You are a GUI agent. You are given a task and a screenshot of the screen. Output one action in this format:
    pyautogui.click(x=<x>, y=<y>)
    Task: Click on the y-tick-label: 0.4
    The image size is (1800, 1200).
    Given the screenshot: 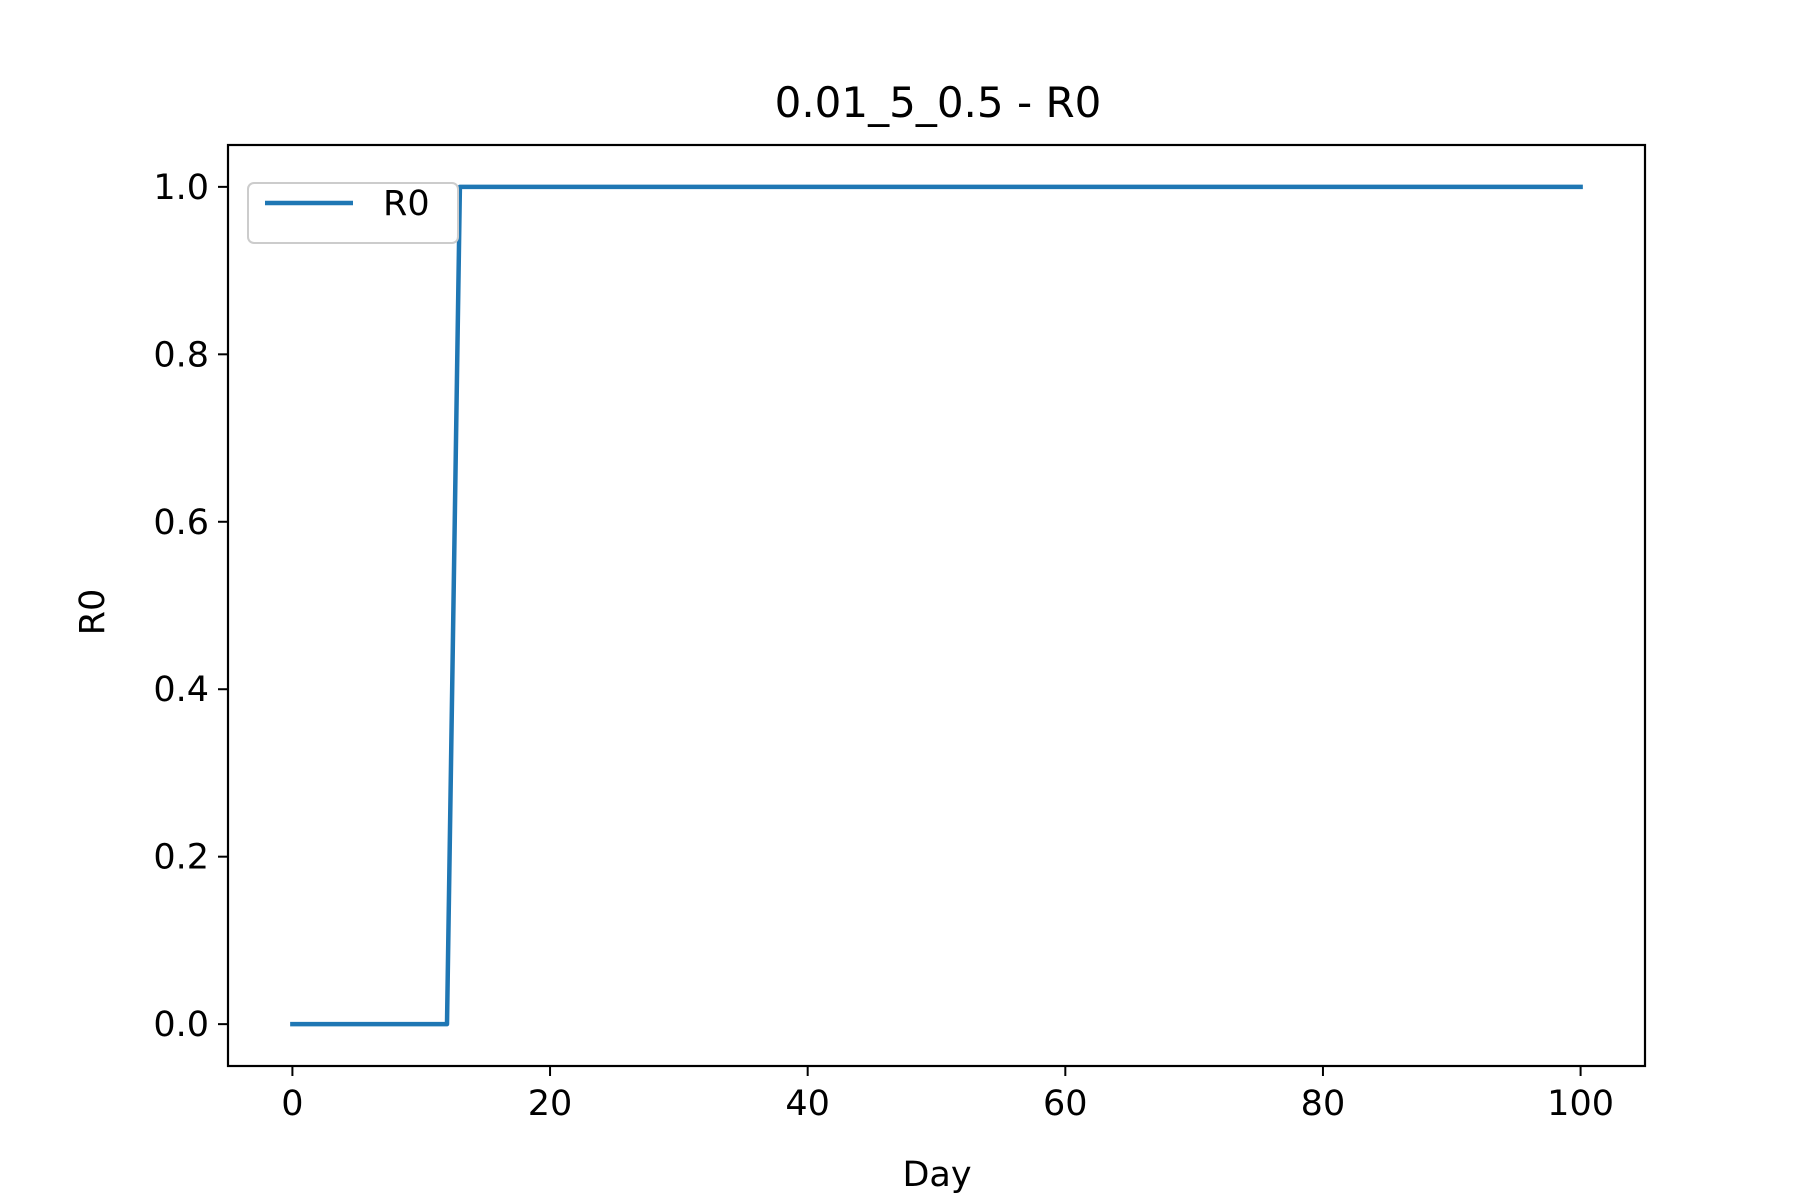 What is the action you would take?
    pyautogui.click(x=181, y=690)
    